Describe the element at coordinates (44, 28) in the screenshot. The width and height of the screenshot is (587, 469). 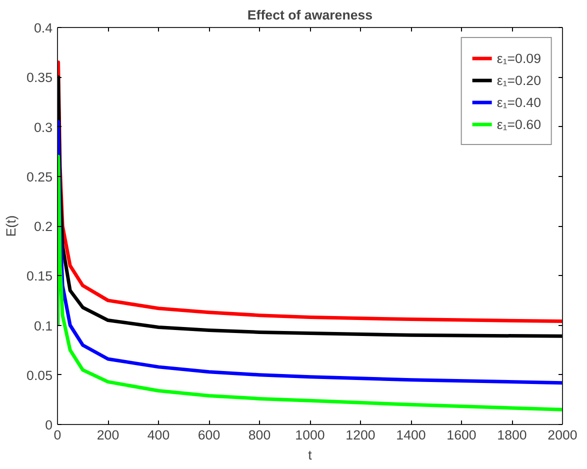
I see `y-tick-label: 0.4` at that location.